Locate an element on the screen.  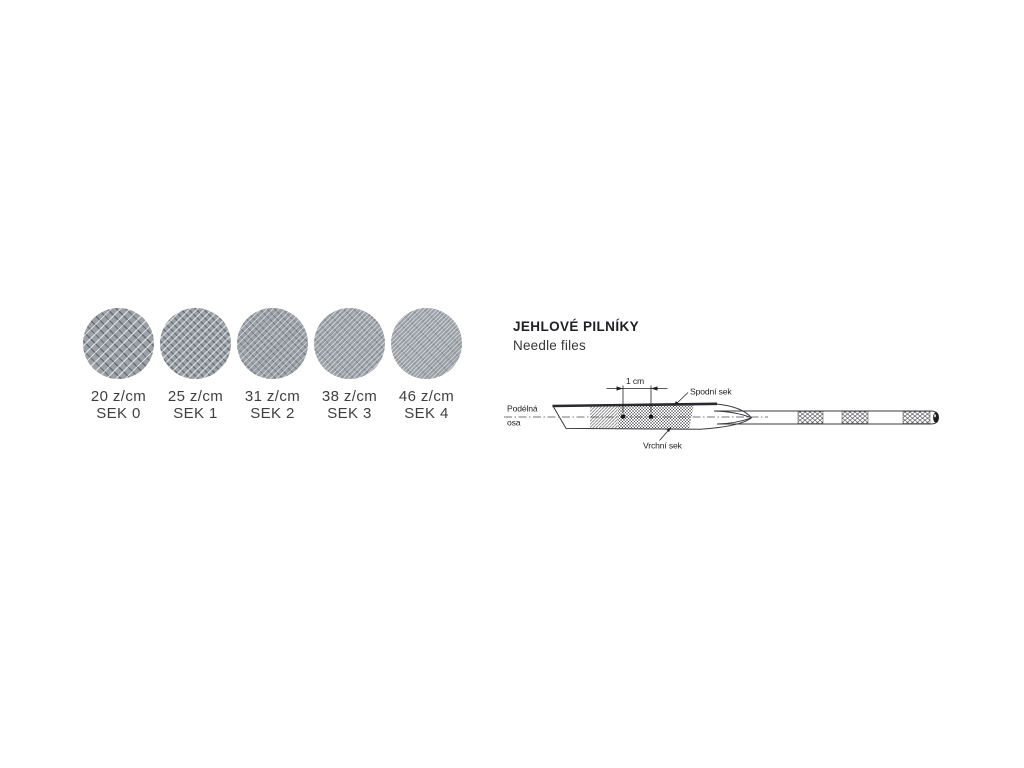
texture-swatch: 38 z/cm SEK 3 is located at coordinates (349, 365).